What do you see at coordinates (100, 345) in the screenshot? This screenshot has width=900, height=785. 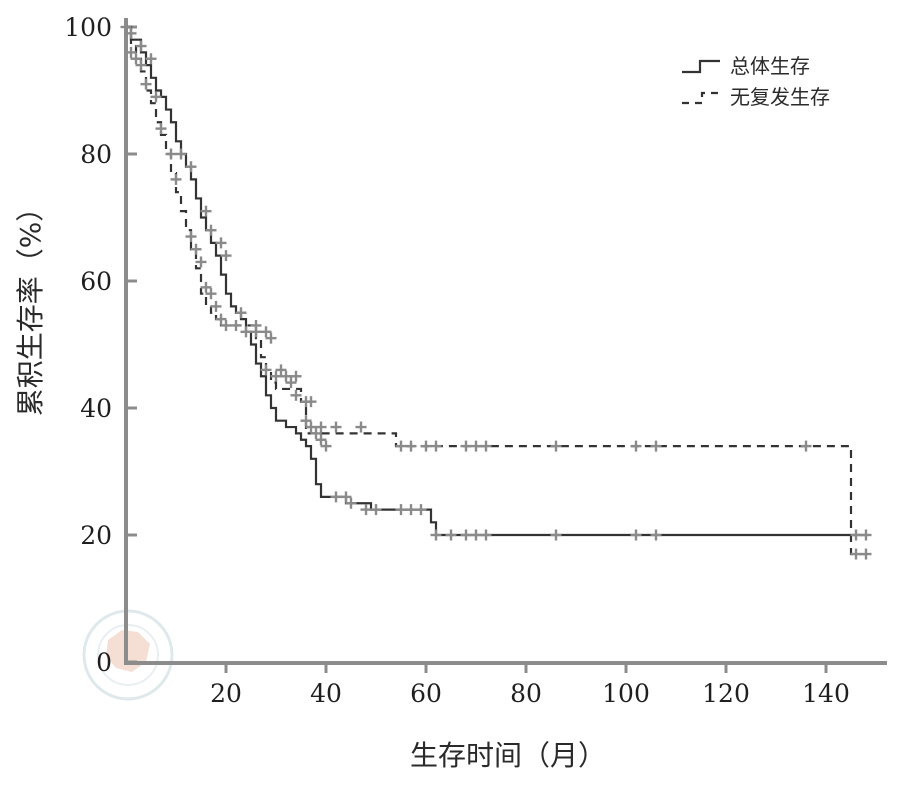 I see `y-axis-ticks: 0 20 40 60 80 100` at bounding box center [100, 345].